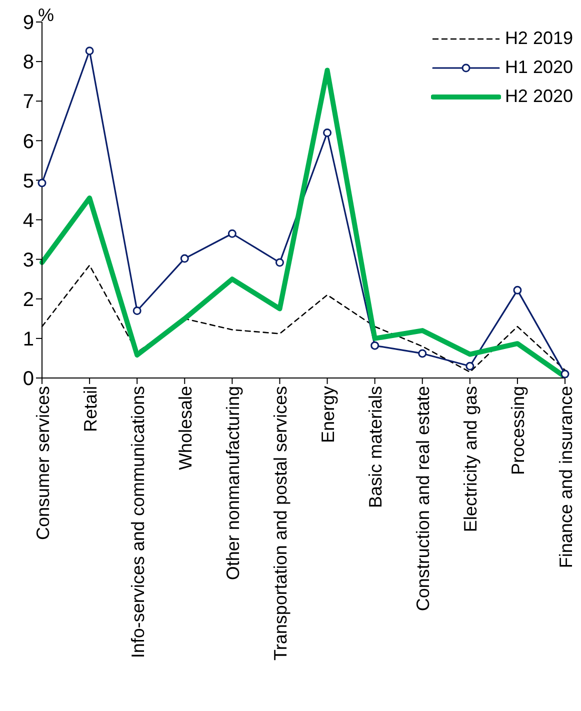  I want to click on x-tick-label: Retail, so click(90, 409).